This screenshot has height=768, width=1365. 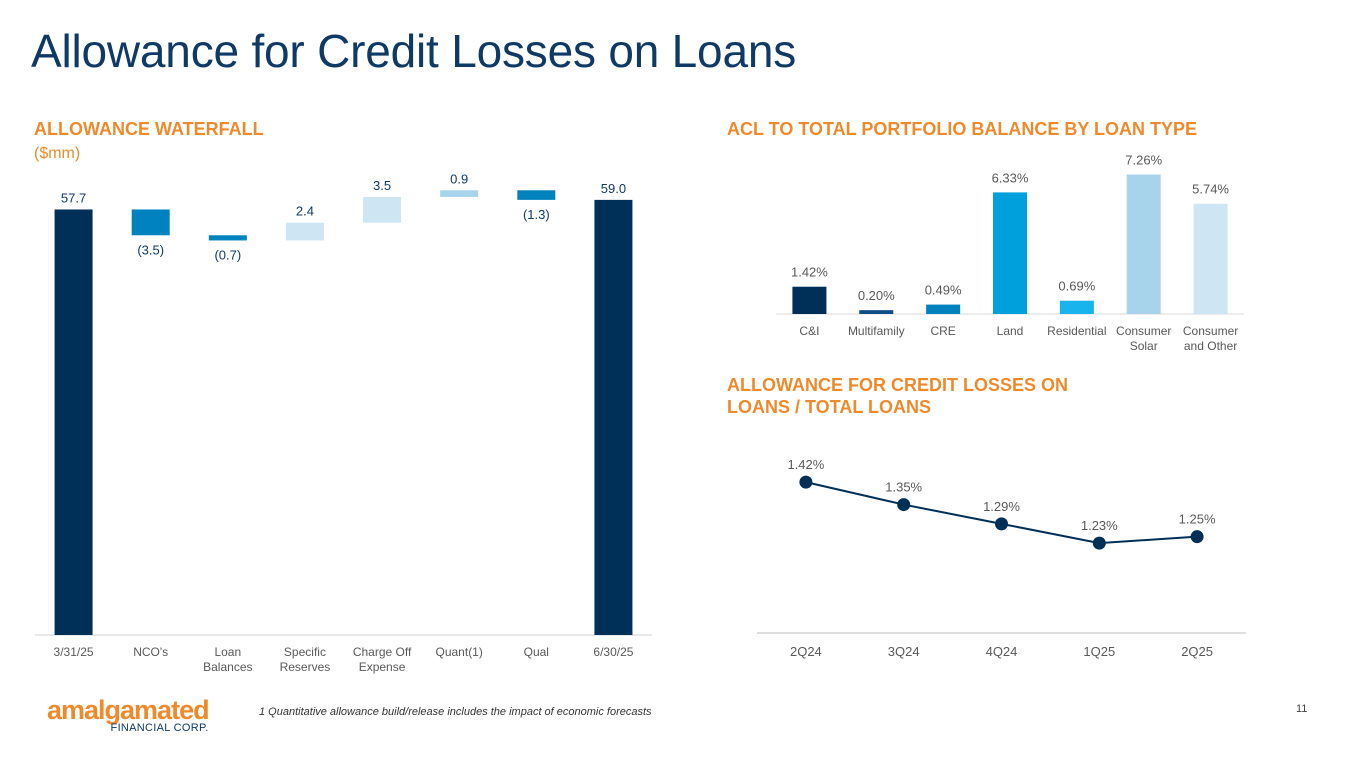 I want to click on waterfall-value-label: 59.0, so click(x=613, y=188).